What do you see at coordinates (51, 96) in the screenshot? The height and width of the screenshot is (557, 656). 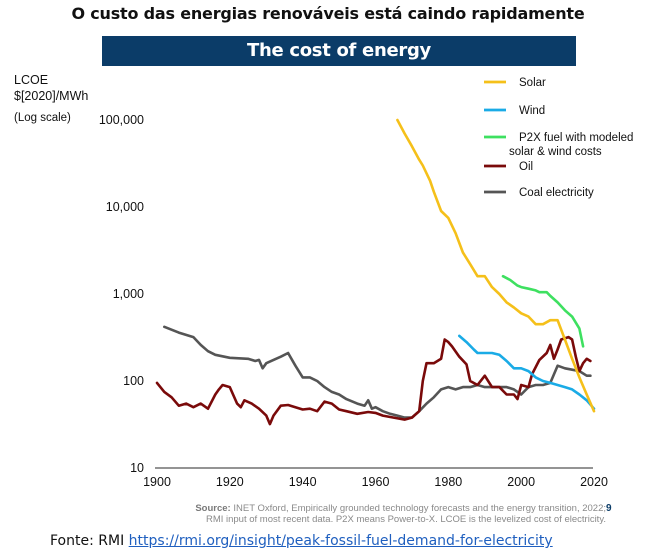 I see `y-axis-label-line2: $[2020]/MWh` at bounding box center [51, 96].